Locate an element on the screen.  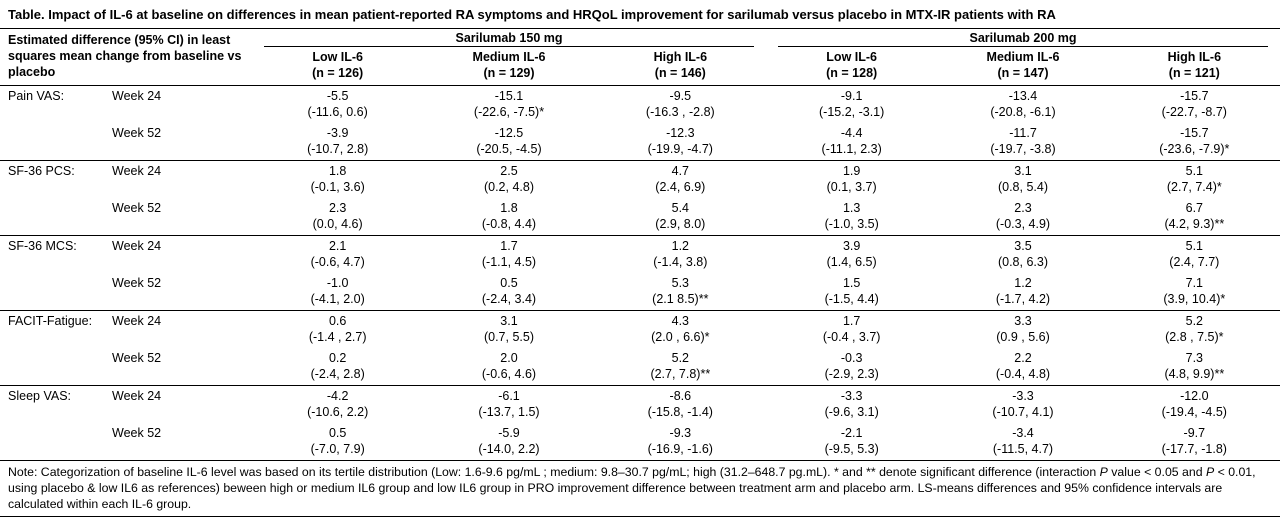
week-label: Week 24 is located at coordinates (137, 321).